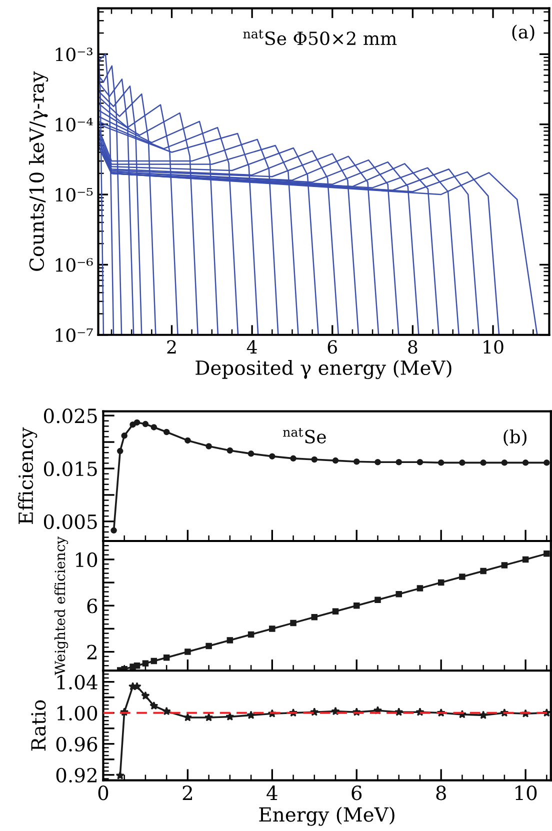 This screenshot has height=831, width=552. Describe the element at coordinates (38, 725) in the screenshot. I see `y-axis-title: Ratio` at that location.